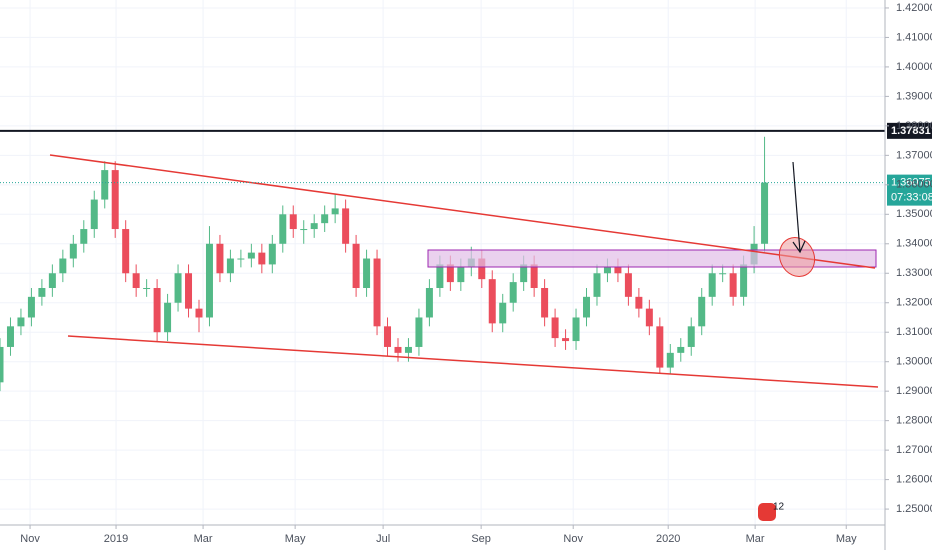  Describe the element at coordinates (914, 37) in the screenshot. I see `y-tick-label: 1.41000` at that location.